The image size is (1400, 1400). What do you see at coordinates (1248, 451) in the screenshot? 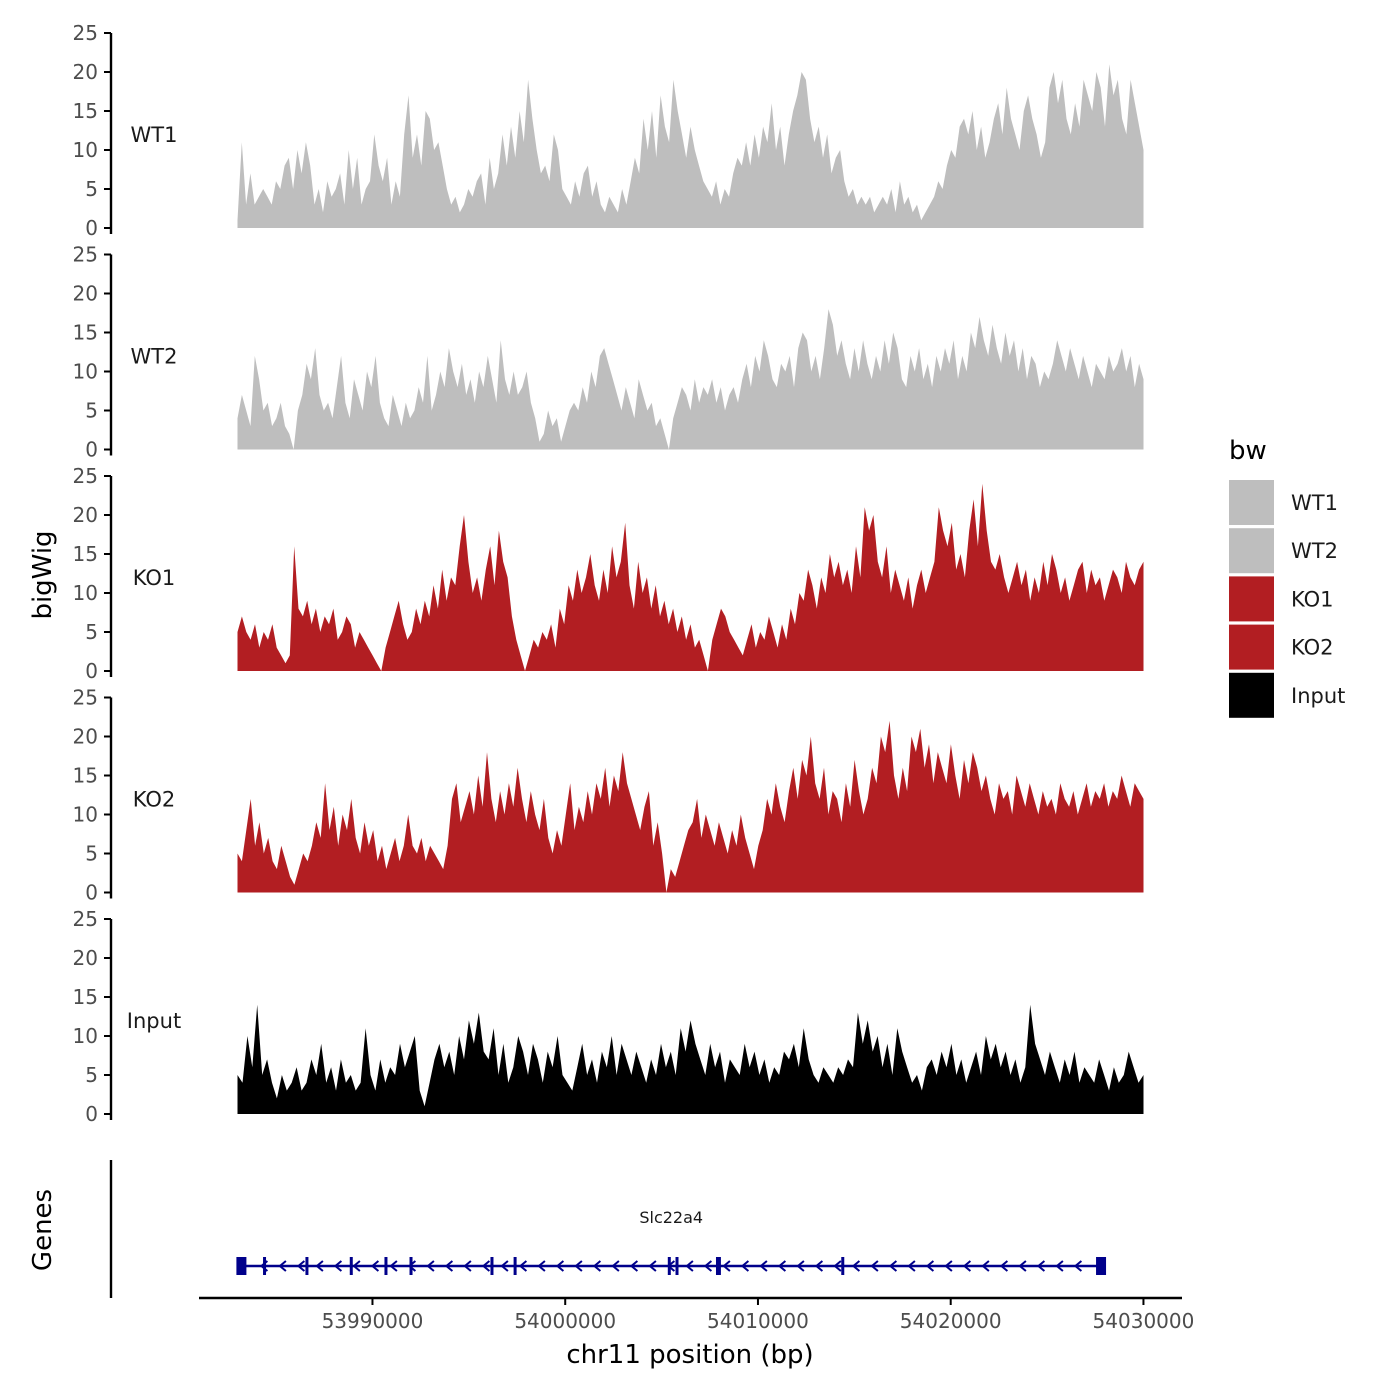
I see `legend-title: bw` at bounding box center [1248, 451].